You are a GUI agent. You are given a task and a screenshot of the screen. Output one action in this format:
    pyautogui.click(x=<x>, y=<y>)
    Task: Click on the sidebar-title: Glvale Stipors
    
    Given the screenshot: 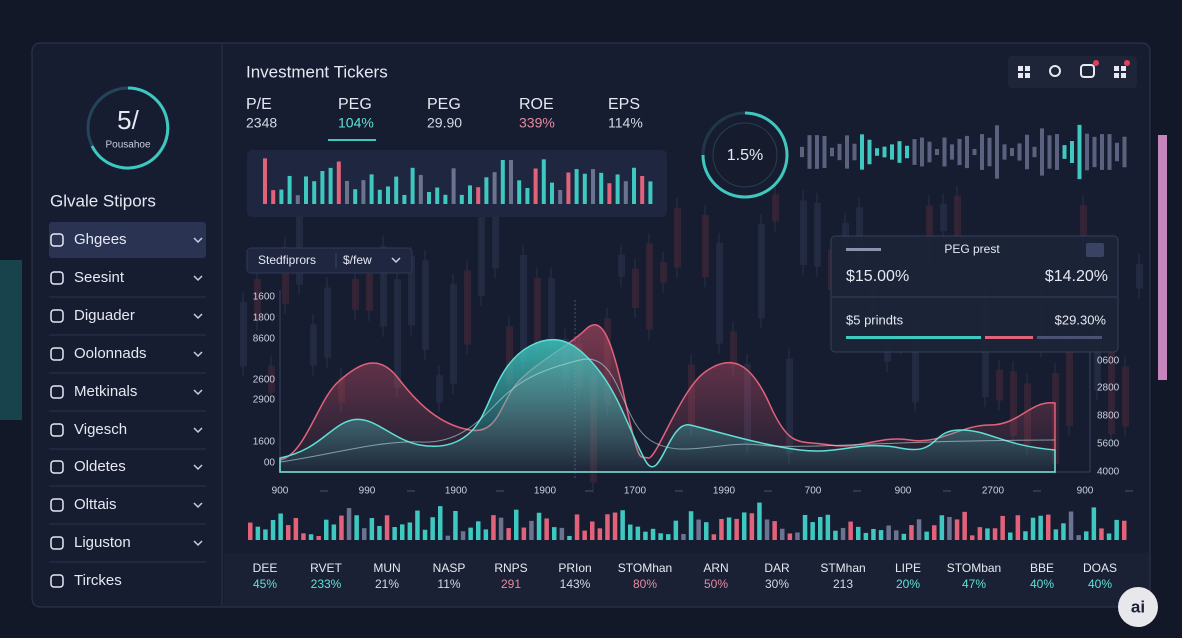 What is the action you would take?
    pyautogui.click(x=103, y=200)
    